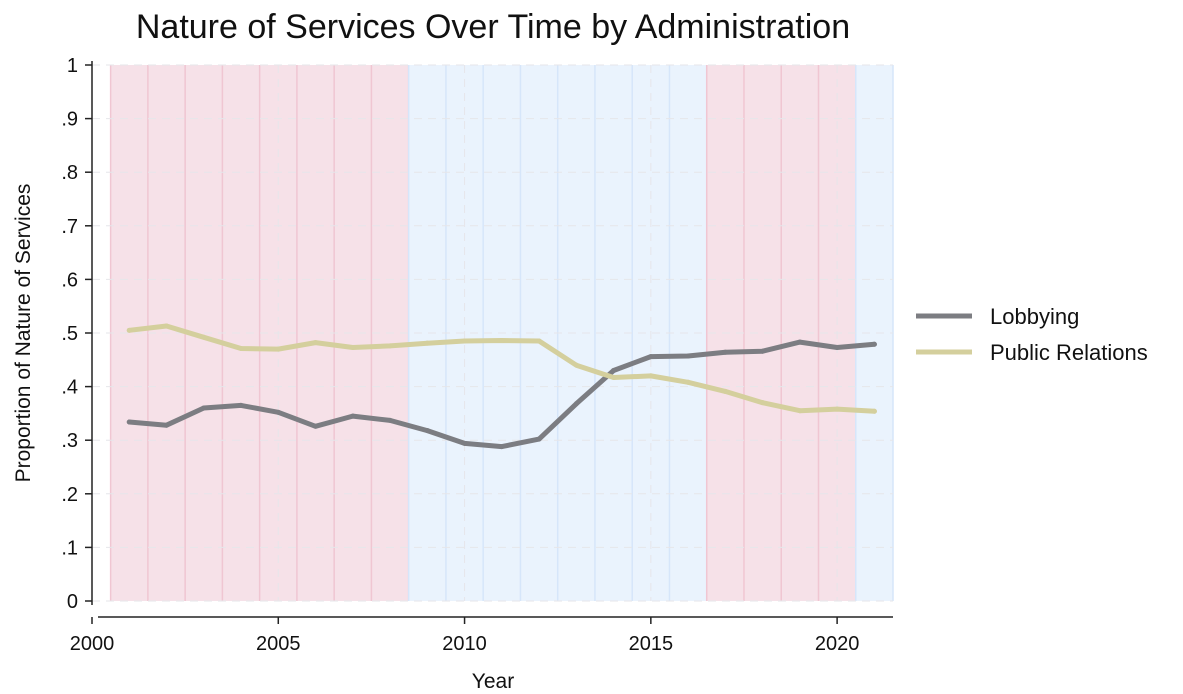 This screenshot has height=694, width=1183. What do you see at coordinates (72, 602) in the screenshot?
I see `y-tick-label: 0` at bounding box center [72, 602].